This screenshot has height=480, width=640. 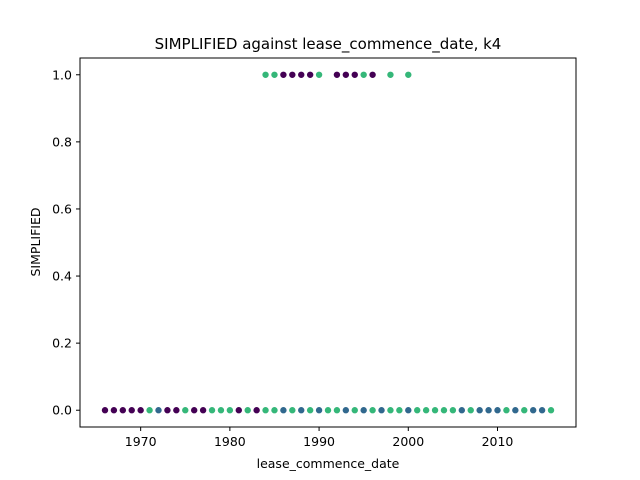 What do you see at coordinates (62, 276) in the screenshot?
I see `y-tick-label: 0.4` at bounding box center [62, 276].